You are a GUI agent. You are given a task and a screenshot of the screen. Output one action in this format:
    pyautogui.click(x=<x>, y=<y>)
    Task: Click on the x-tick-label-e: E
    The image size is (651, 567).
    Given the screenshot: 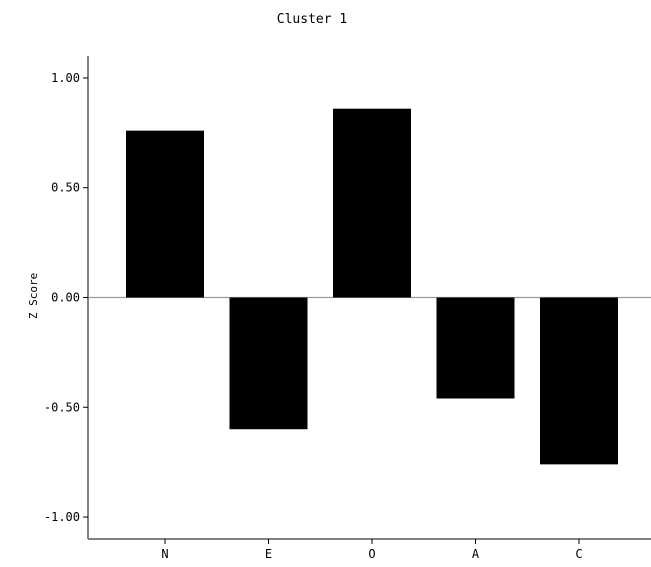 What is the action you would take?
    pyautogui.click(x=268, y=554)
    